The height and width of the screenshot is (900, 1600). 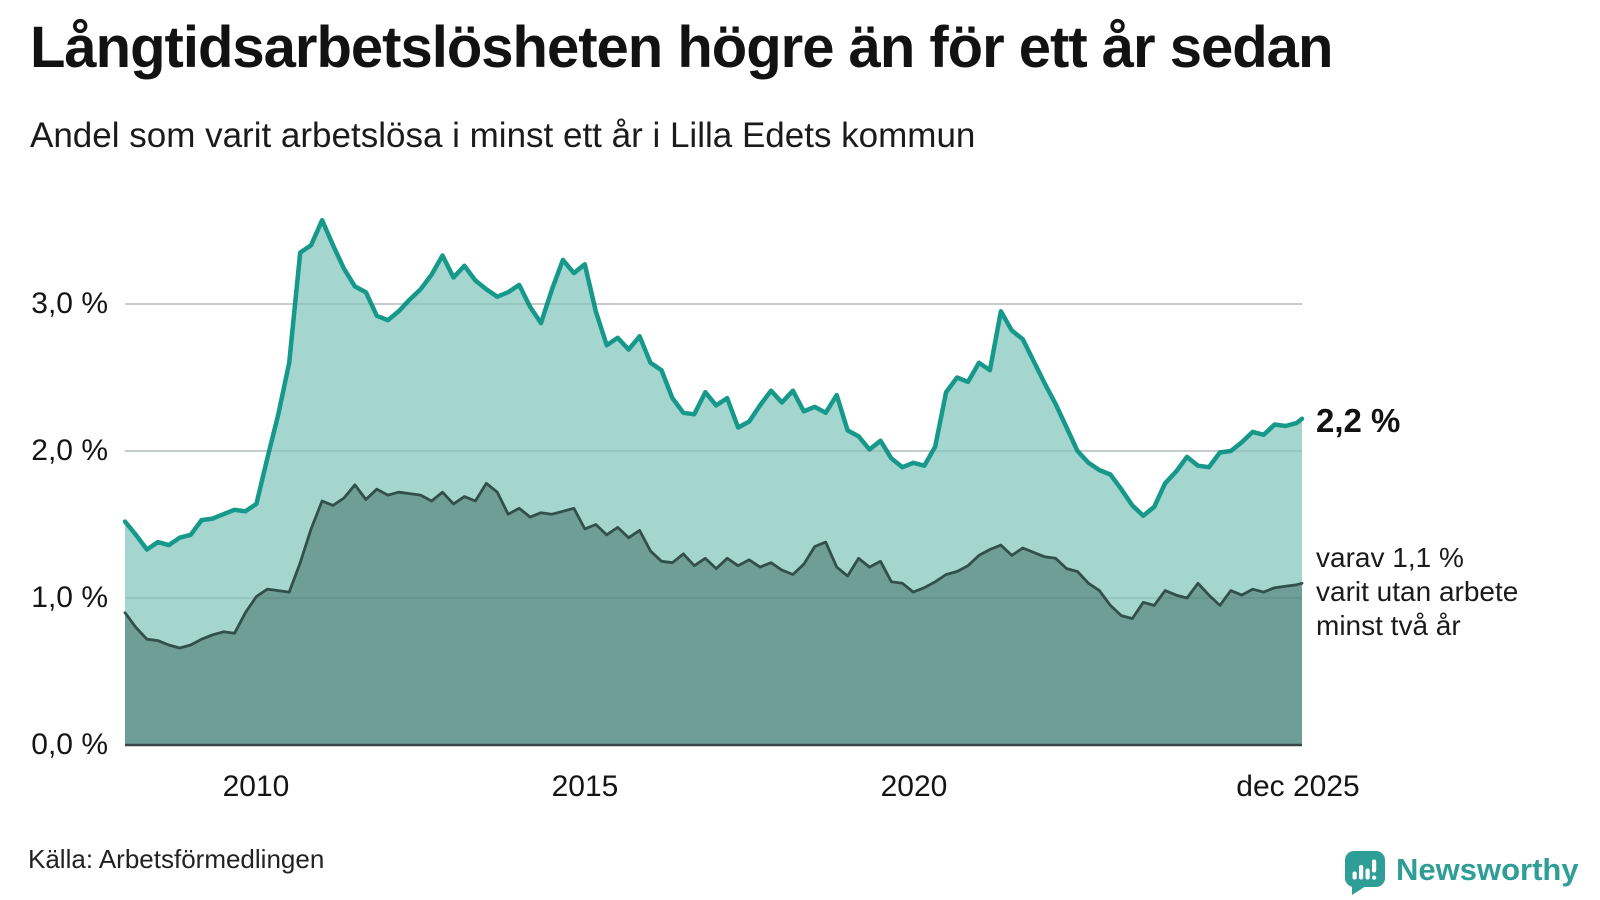 I want to click on unemployed-at-least-two-years-line, so click(x=713, y=565).